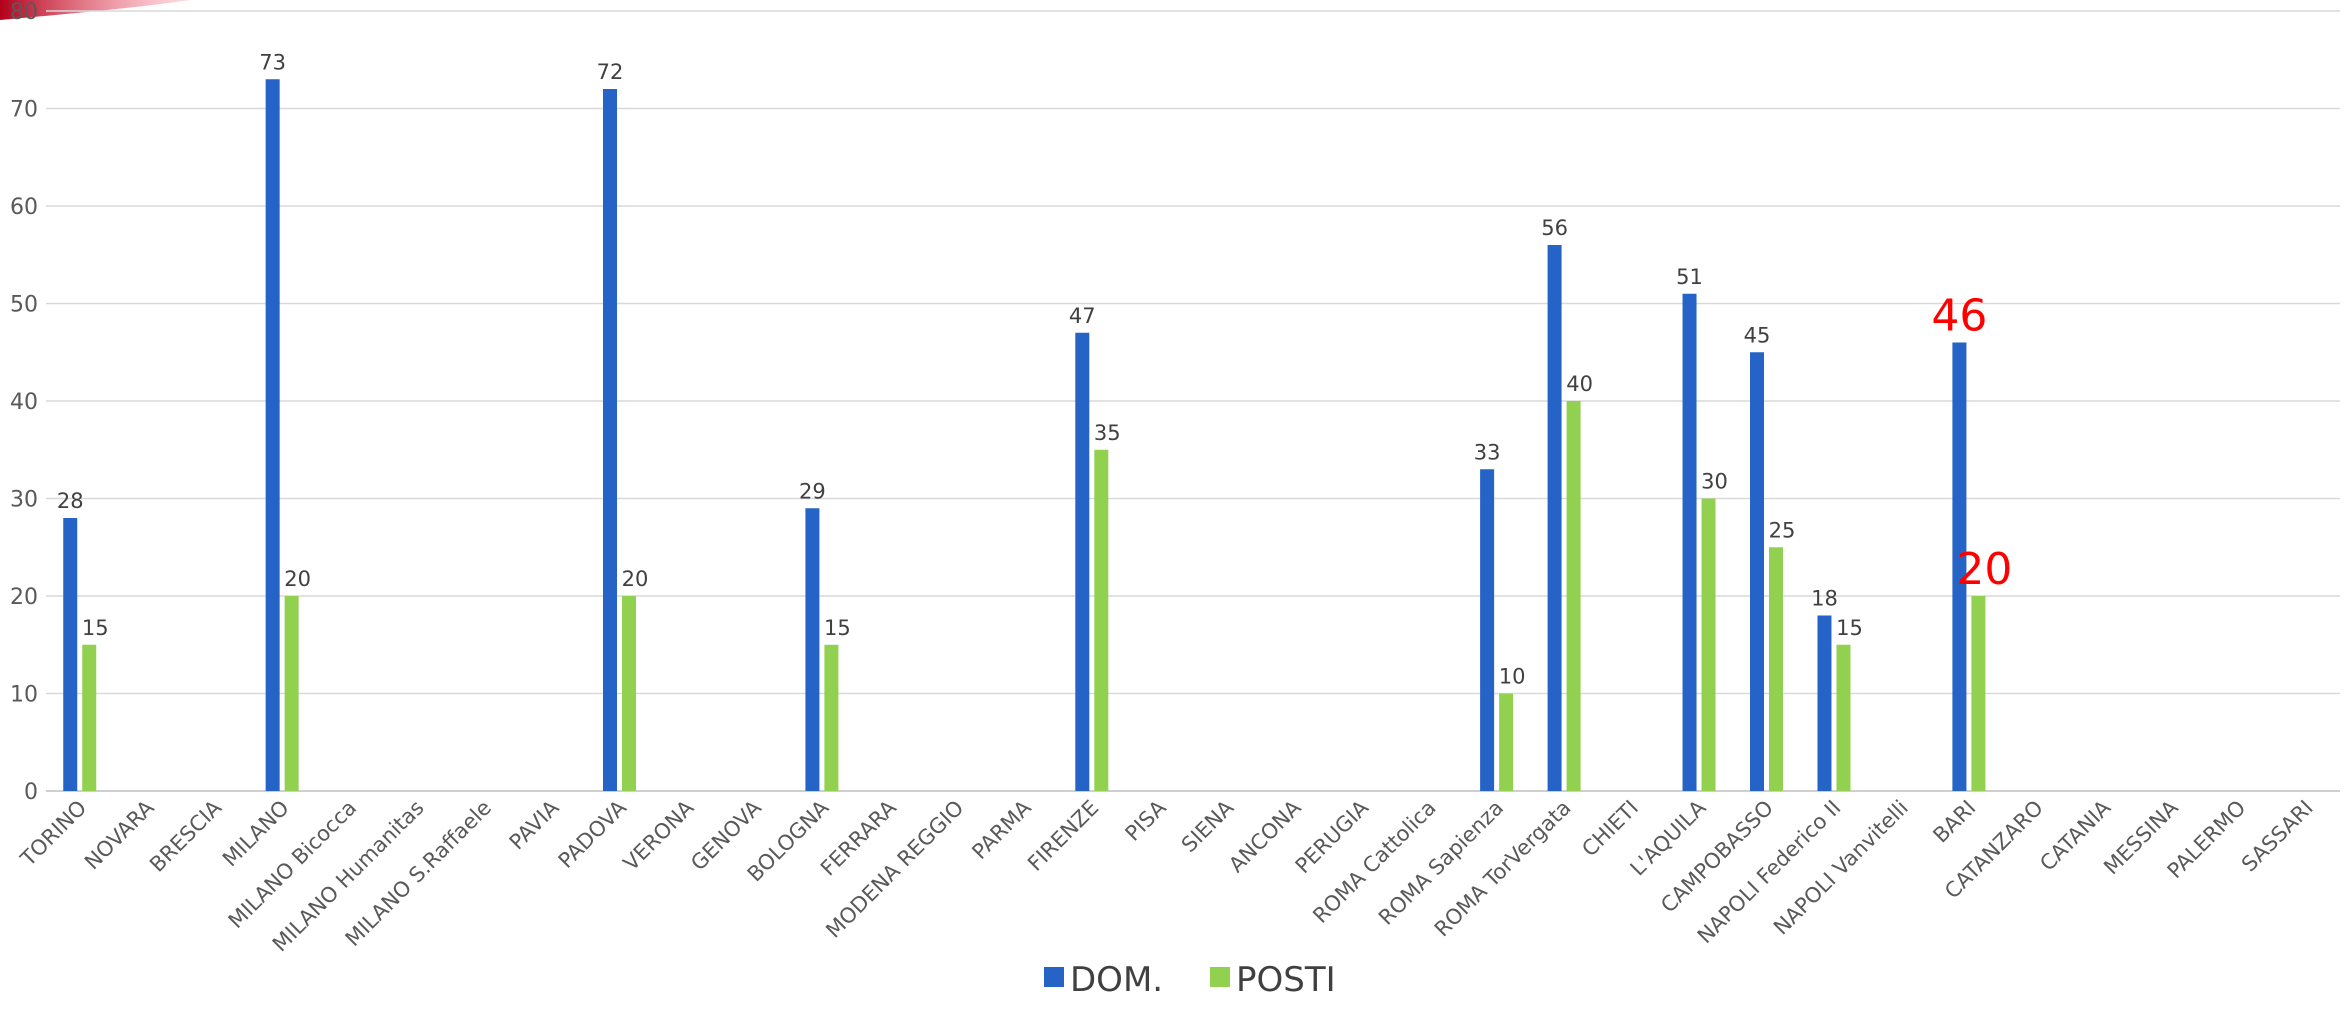 This screenshot has width=2351, height=1009. Describe the element at coordinates (1959, 316) in the screenshot. I see `data-label: 46` at that location.